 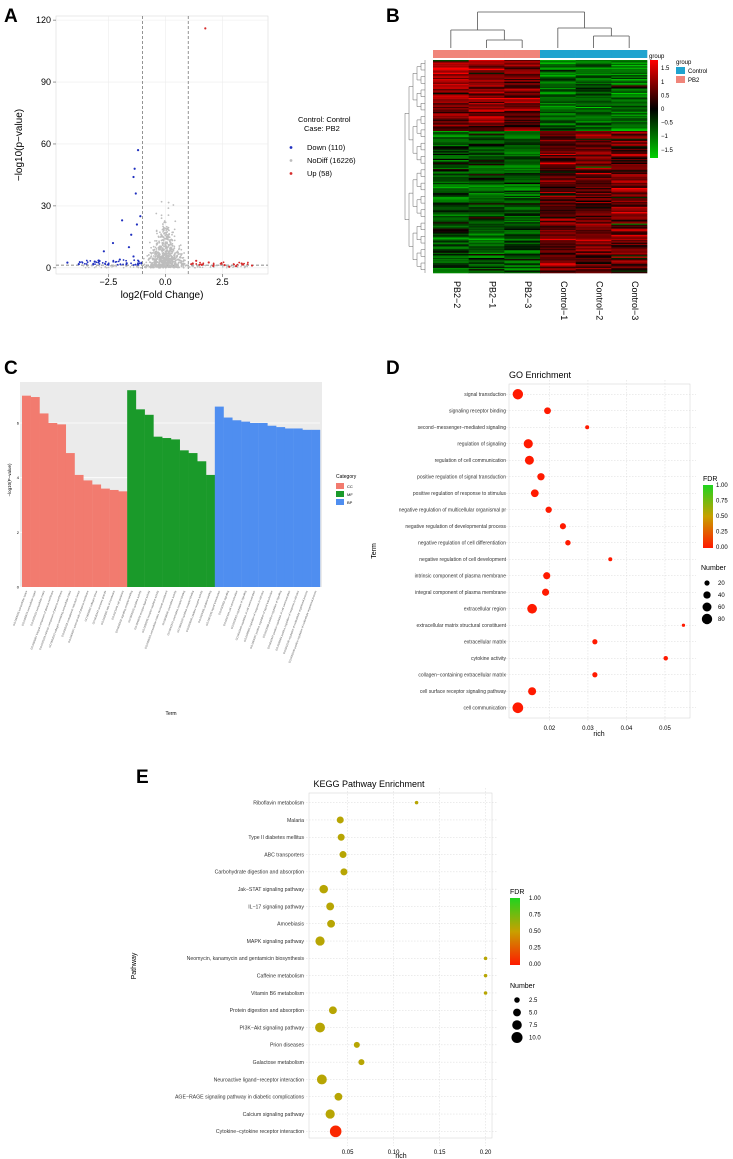 What do you see at coordinates (278, 1063) in the screenshot?
I see `kegg-dot-term-label: Galactose metabolism` at bounding box center [278, 1063].